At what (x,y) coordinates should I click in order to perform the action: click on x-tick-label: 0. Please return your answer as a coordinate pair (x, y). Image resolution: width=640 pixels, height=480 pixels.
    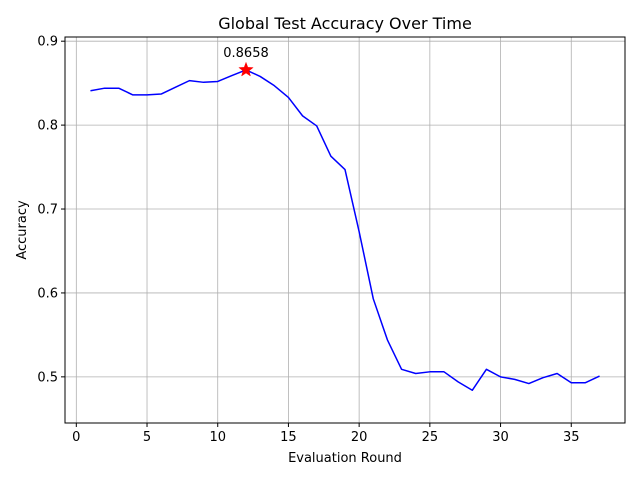
    Looking at the image, I should click on (76, 437).